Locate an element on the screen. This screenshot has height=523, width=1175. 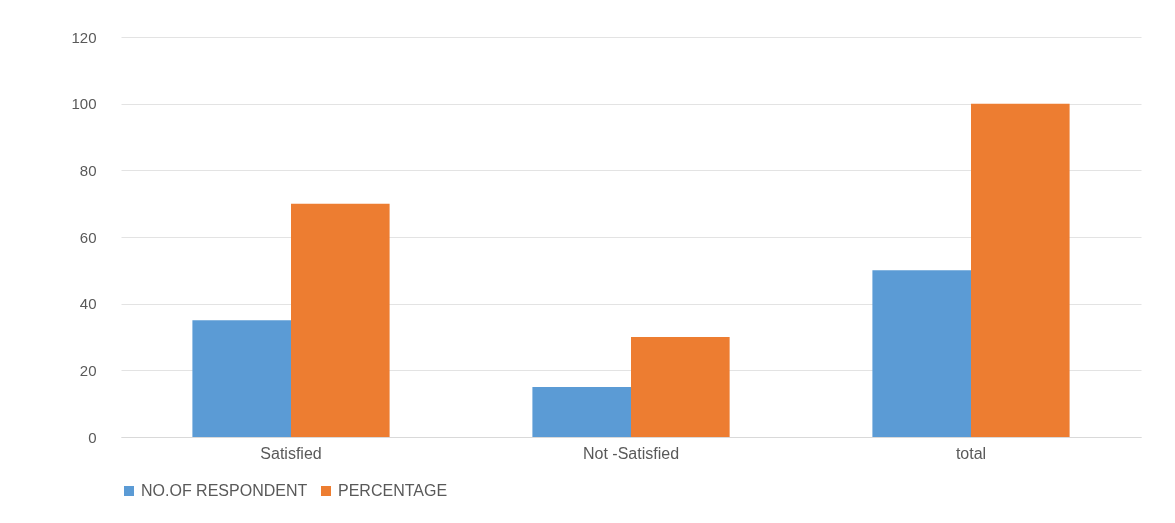
y-tick-label: 120 is located at coordinates (84, 37).